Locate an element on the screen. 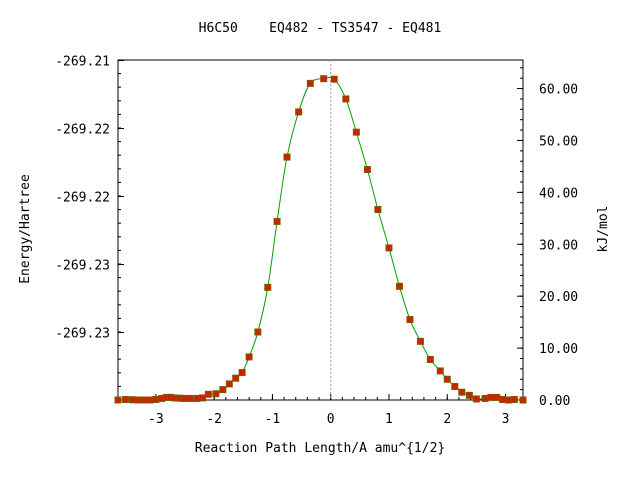 The image size is (640, 480). x-tick-label: 0 is located at coordinates (331, 419).